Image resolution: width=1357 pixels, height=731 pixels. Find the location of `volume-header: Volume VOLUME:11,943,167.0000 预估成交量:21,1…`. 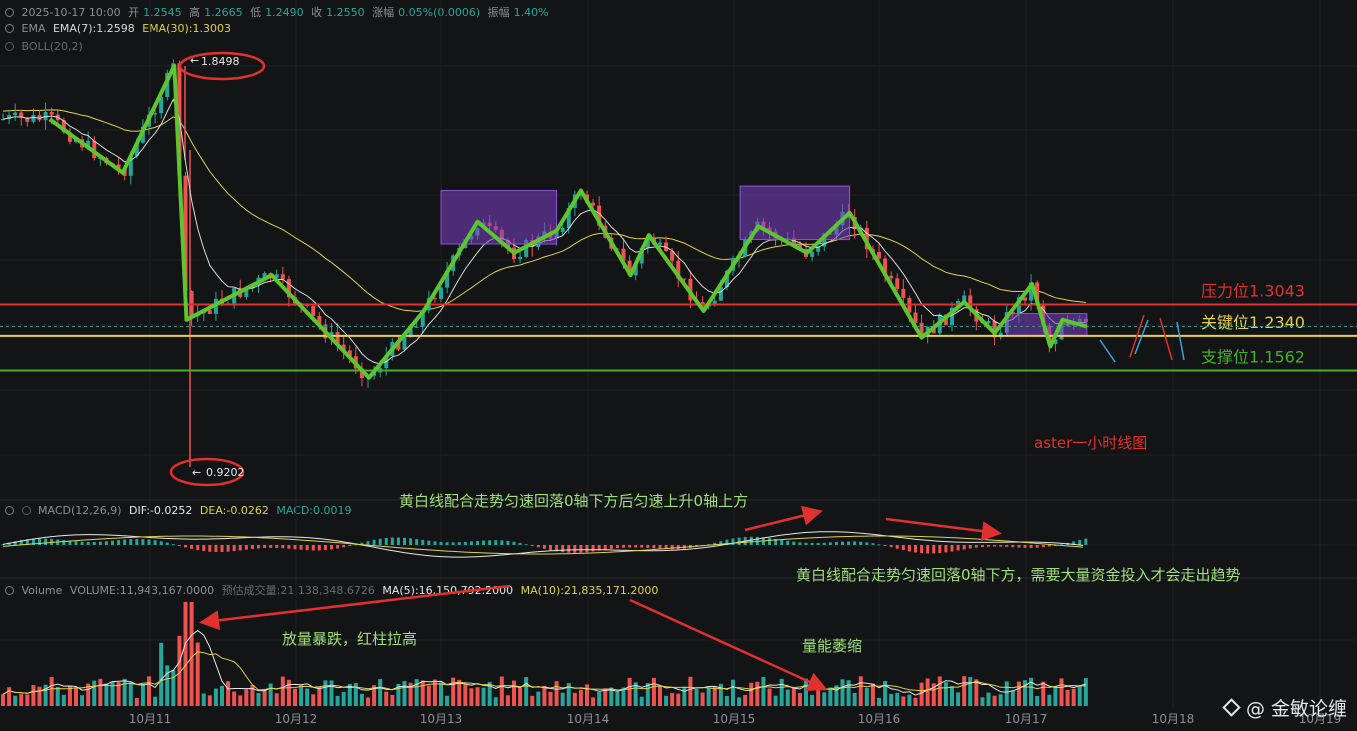

volume-header: Volume VOLUME:11,943,167.0000 预估成交量:21,1… is located at coordinates (331, 590).